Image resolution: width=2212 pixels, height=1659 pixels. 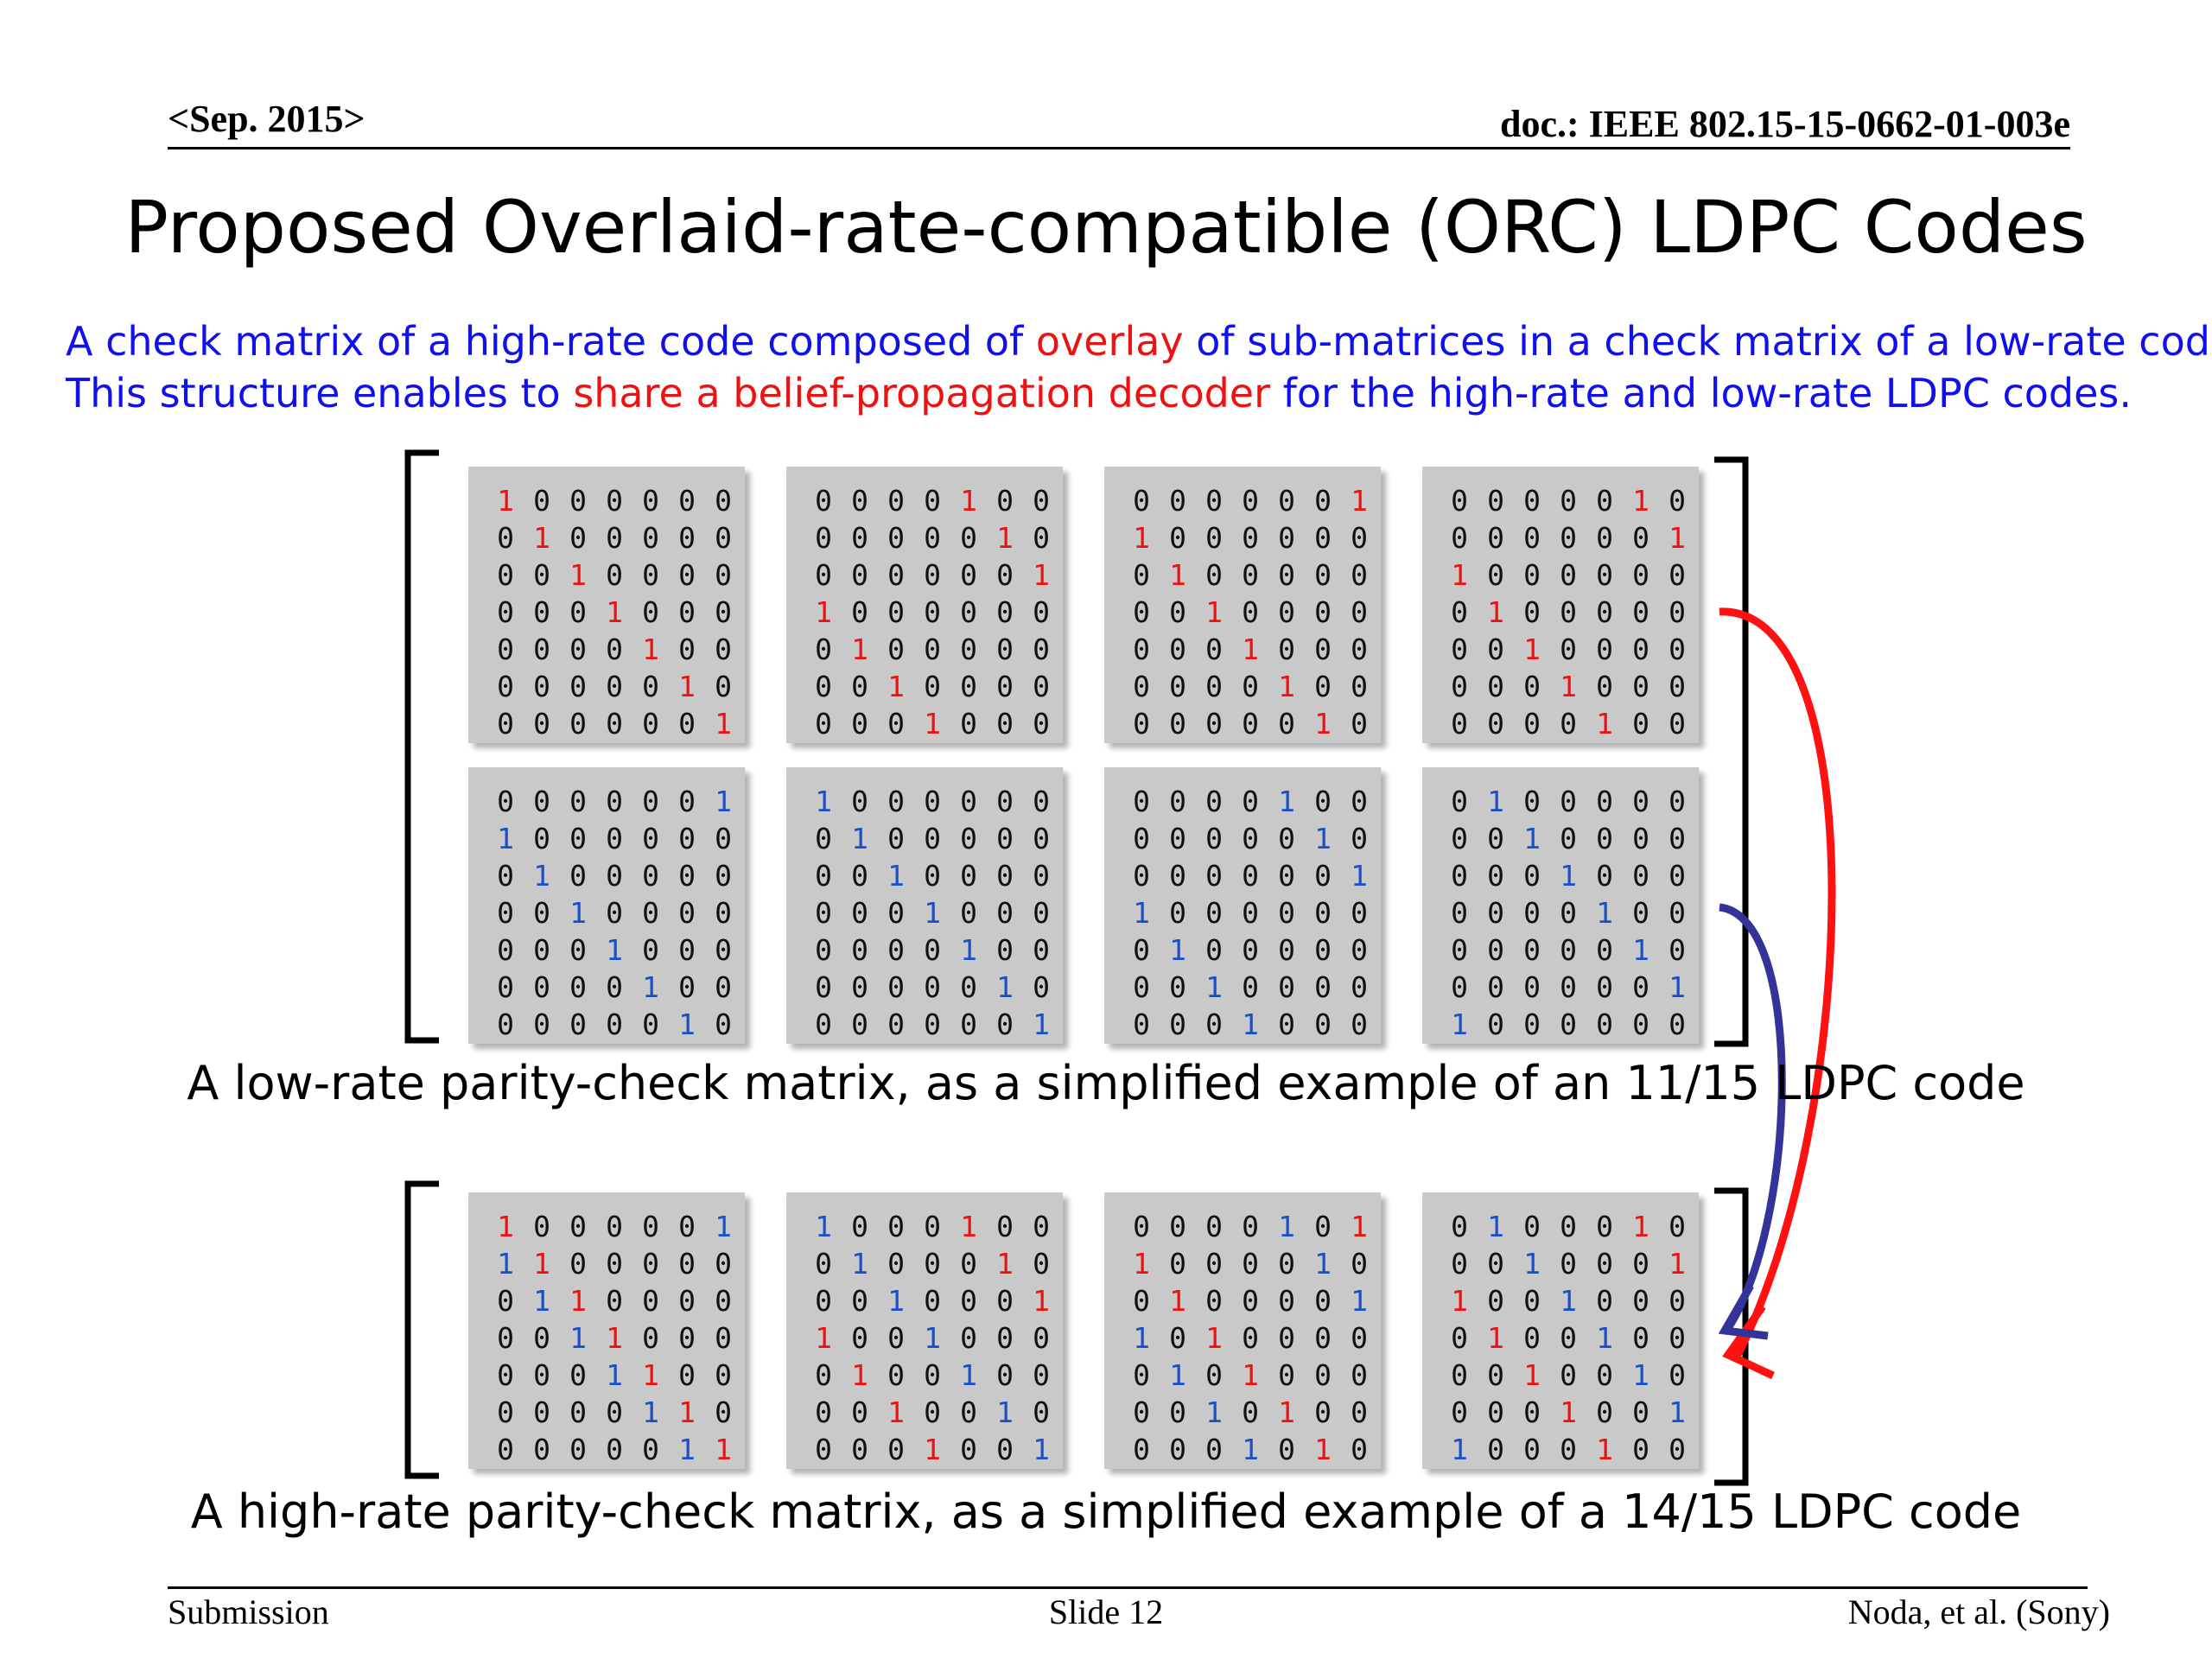 What do you see at coordinates (421, 746) in the screenshot?
I see `low-left-bracket` at bounding box center [421, 746].